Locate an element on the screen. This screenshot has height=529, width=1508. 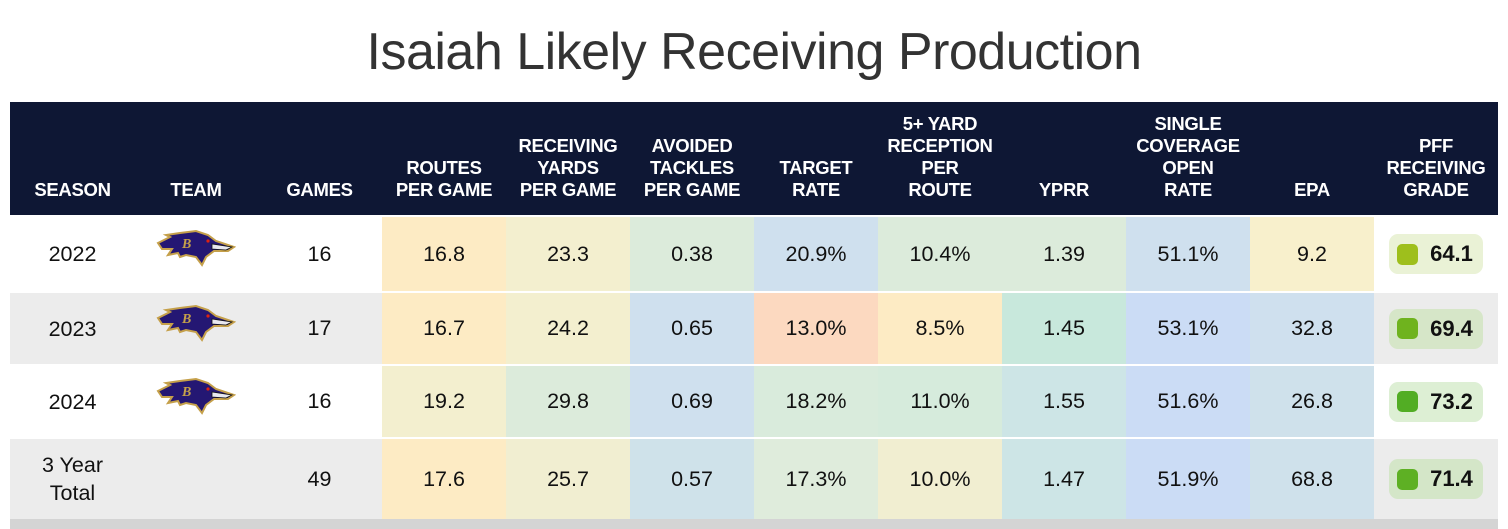
grade-badge: 71.4 is located at coordinates (1436, 479).